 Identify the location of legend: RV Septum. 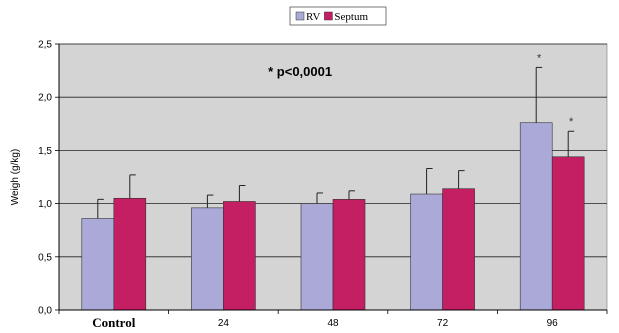
(338, 16).